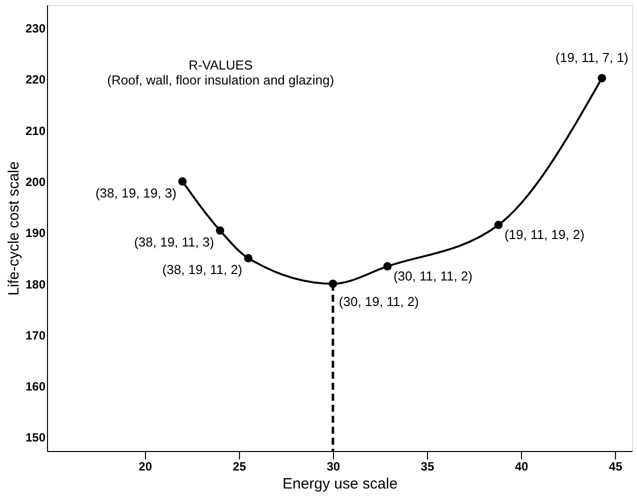  I want to click on y-axis-title: Life-cycle cost scale, so click(13, 228).